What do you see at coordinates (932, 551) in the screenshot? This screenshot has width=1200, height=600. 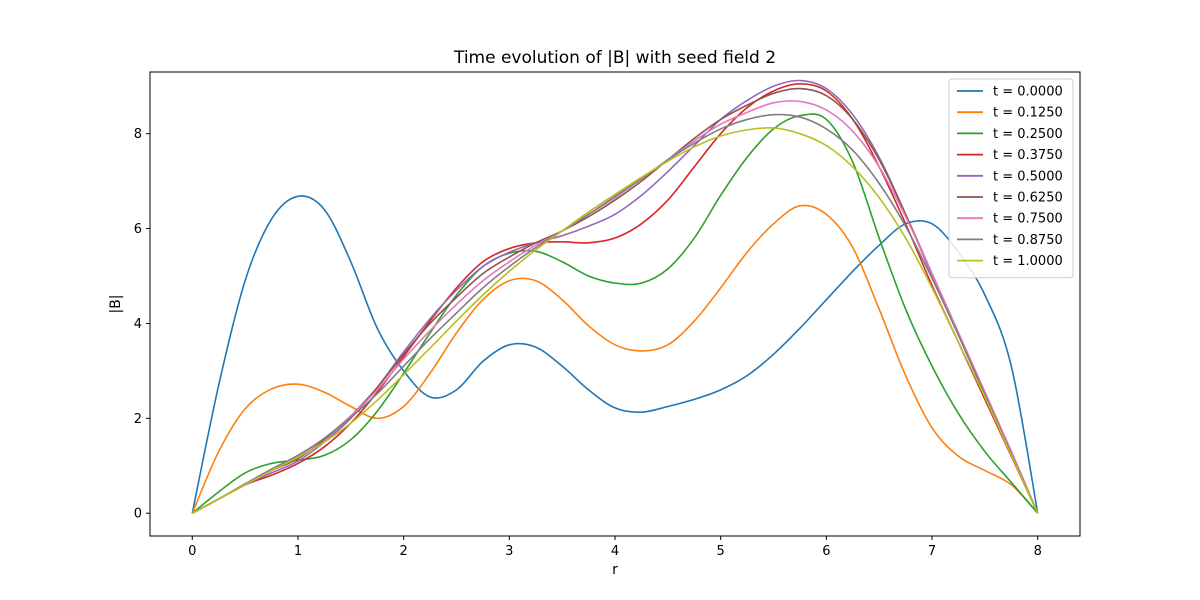 I see `x-tick-label: 7` at bounding box center [932, 551].